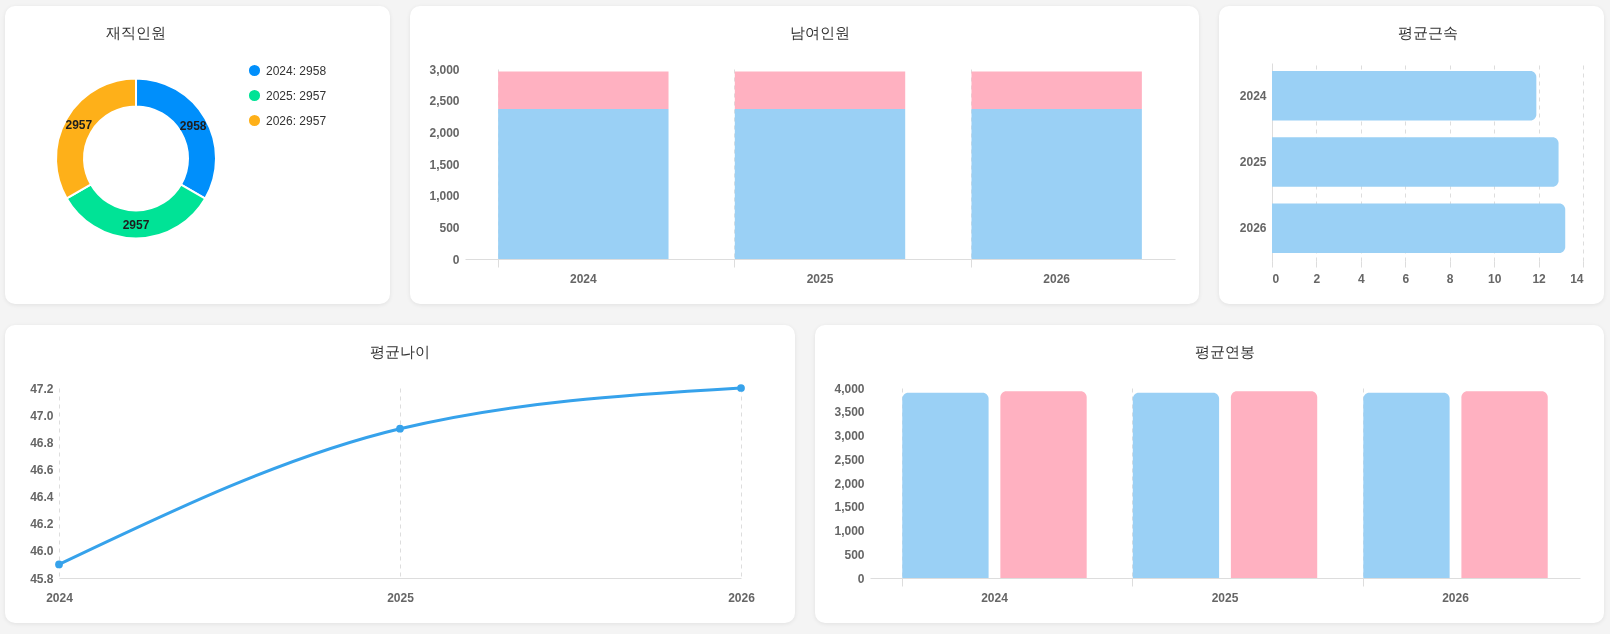  I want to click on y-tick-label: 2026, so click(1253, 228).